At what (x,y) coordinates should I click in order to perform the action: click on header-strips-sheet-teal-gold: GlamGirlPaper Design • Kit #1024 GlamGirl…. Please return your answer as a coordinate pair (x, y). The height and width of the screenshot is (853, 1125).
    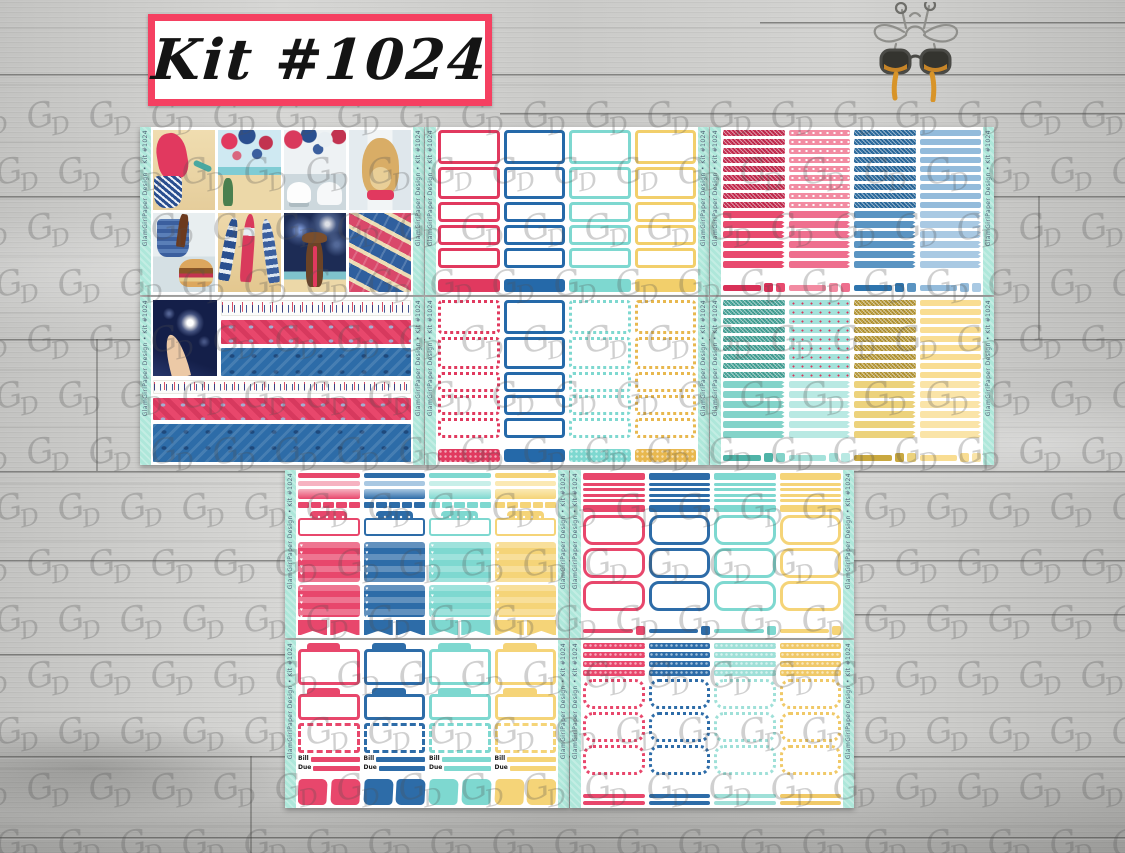
    Looking at the image, I should click on (852, 381).